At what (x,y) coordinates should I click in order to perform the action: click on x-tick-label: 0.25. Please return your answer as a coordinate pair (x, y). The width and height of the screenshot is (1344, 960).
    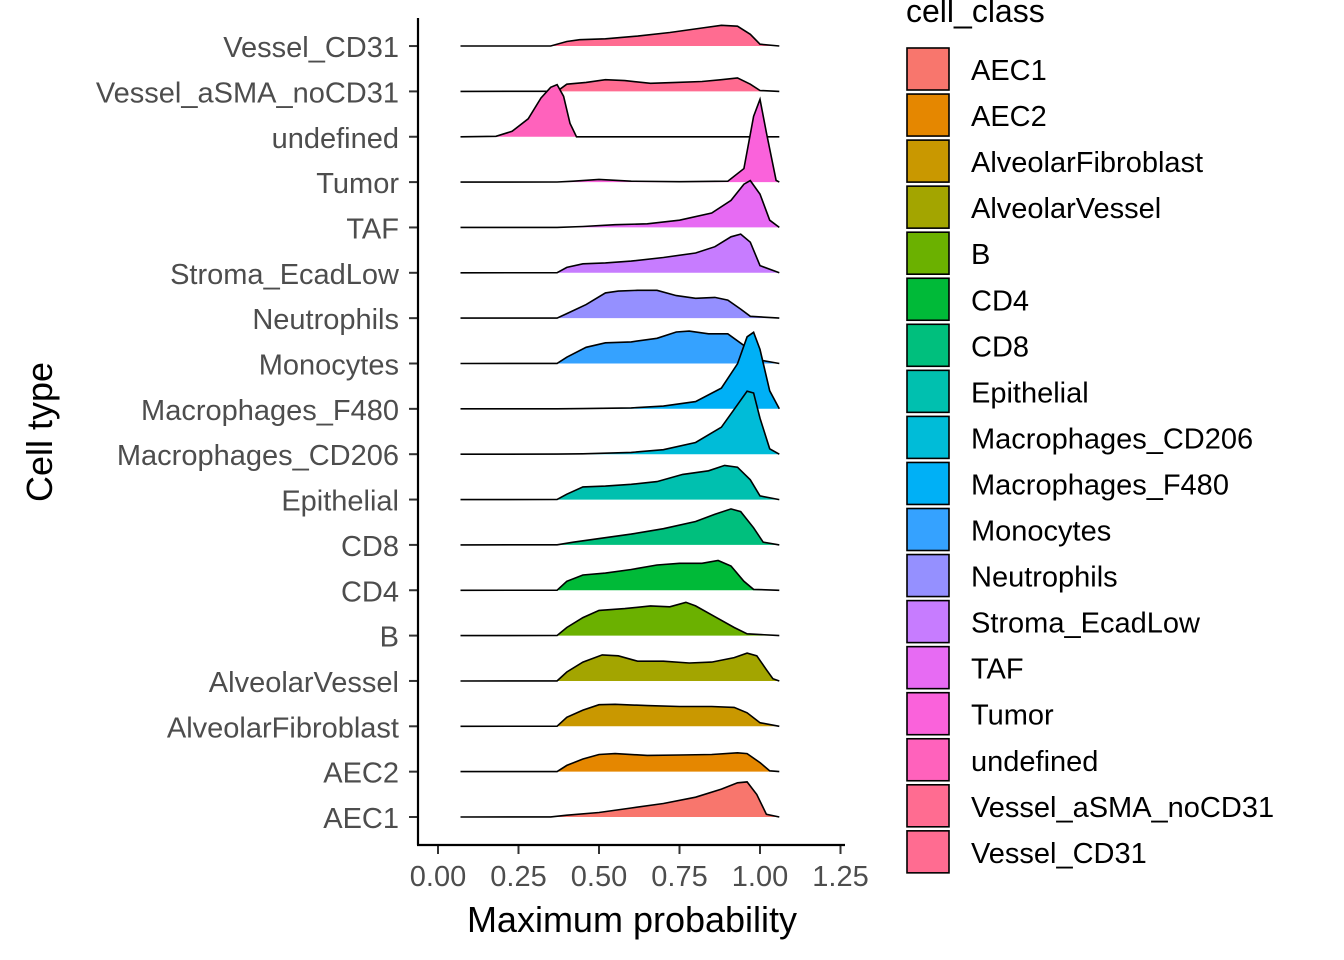
    Looking at the image, I should click on (518, 877).